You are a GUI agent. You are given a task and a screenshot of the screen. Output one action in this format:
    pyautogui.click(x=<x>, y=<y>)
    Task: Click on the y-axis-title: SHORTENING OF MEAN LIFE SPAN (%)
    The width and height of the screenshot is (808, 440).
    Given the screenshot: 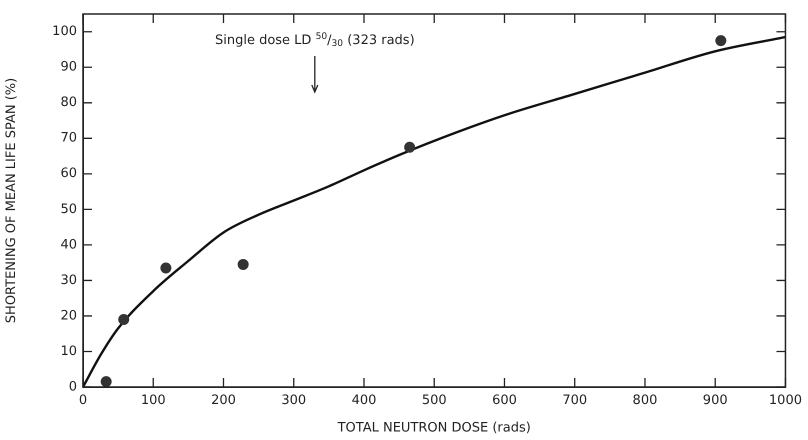 What is the action you would take?
    pyautogui.click(x=12, y=201)
    